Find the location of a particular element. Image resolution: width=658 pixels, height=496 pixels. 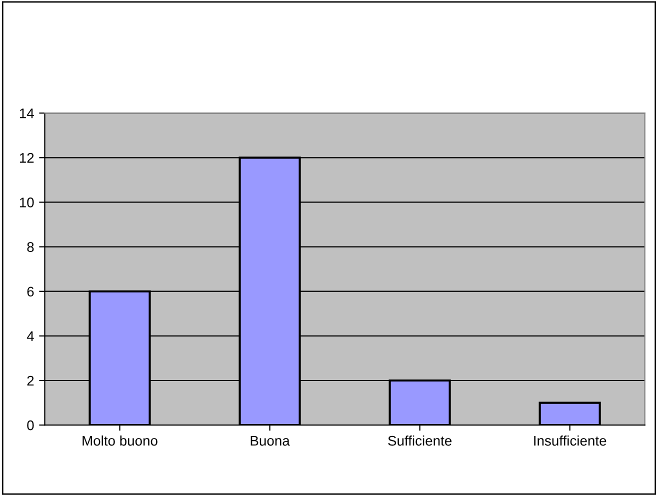

x-tick-label: Insufficiente is located at coordinates (570, 440).